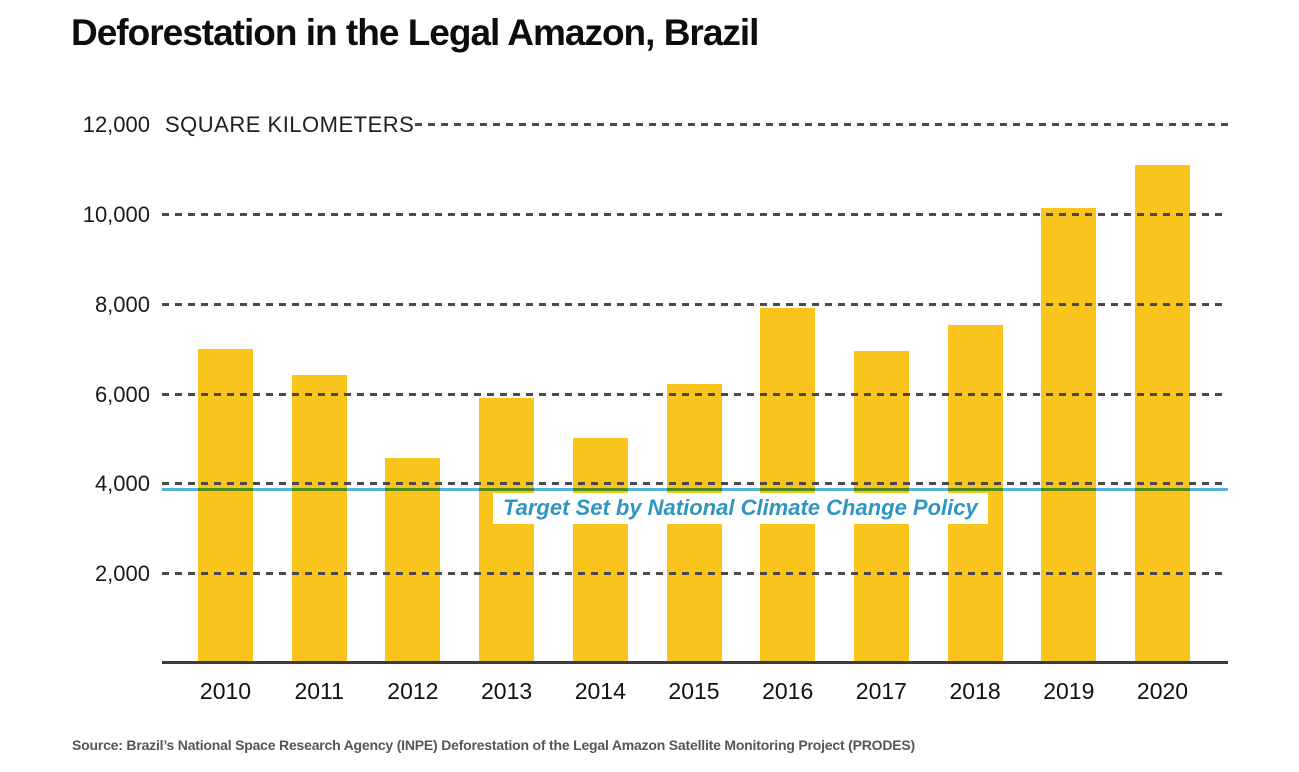 The height and width of the screenshot is (772, 1299). What do you see at coordinates (695, 662) in the screenshot?
I see `x-axis-line` at bounding box center [695, 662].